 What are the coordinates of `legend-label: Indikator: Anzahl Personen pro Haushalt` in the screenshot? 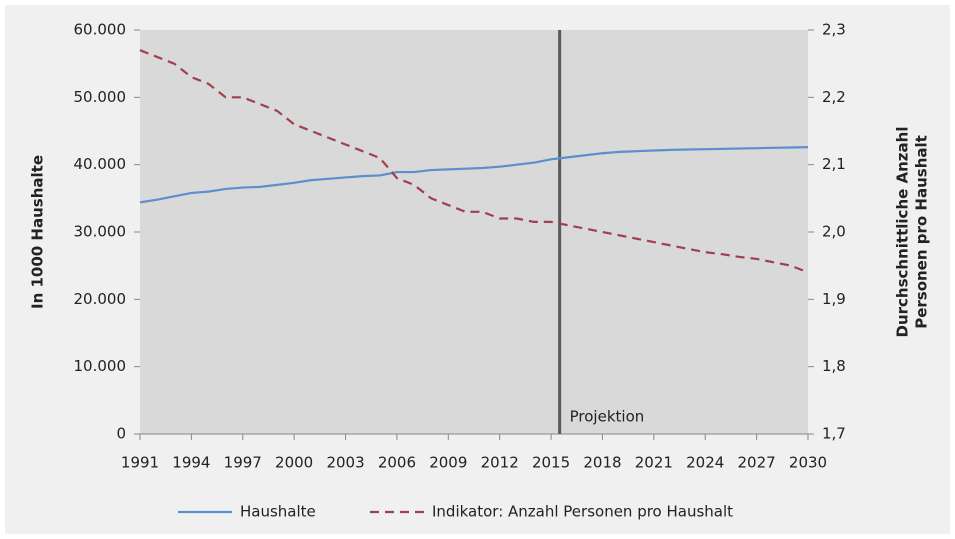 It's located at (582, 512).